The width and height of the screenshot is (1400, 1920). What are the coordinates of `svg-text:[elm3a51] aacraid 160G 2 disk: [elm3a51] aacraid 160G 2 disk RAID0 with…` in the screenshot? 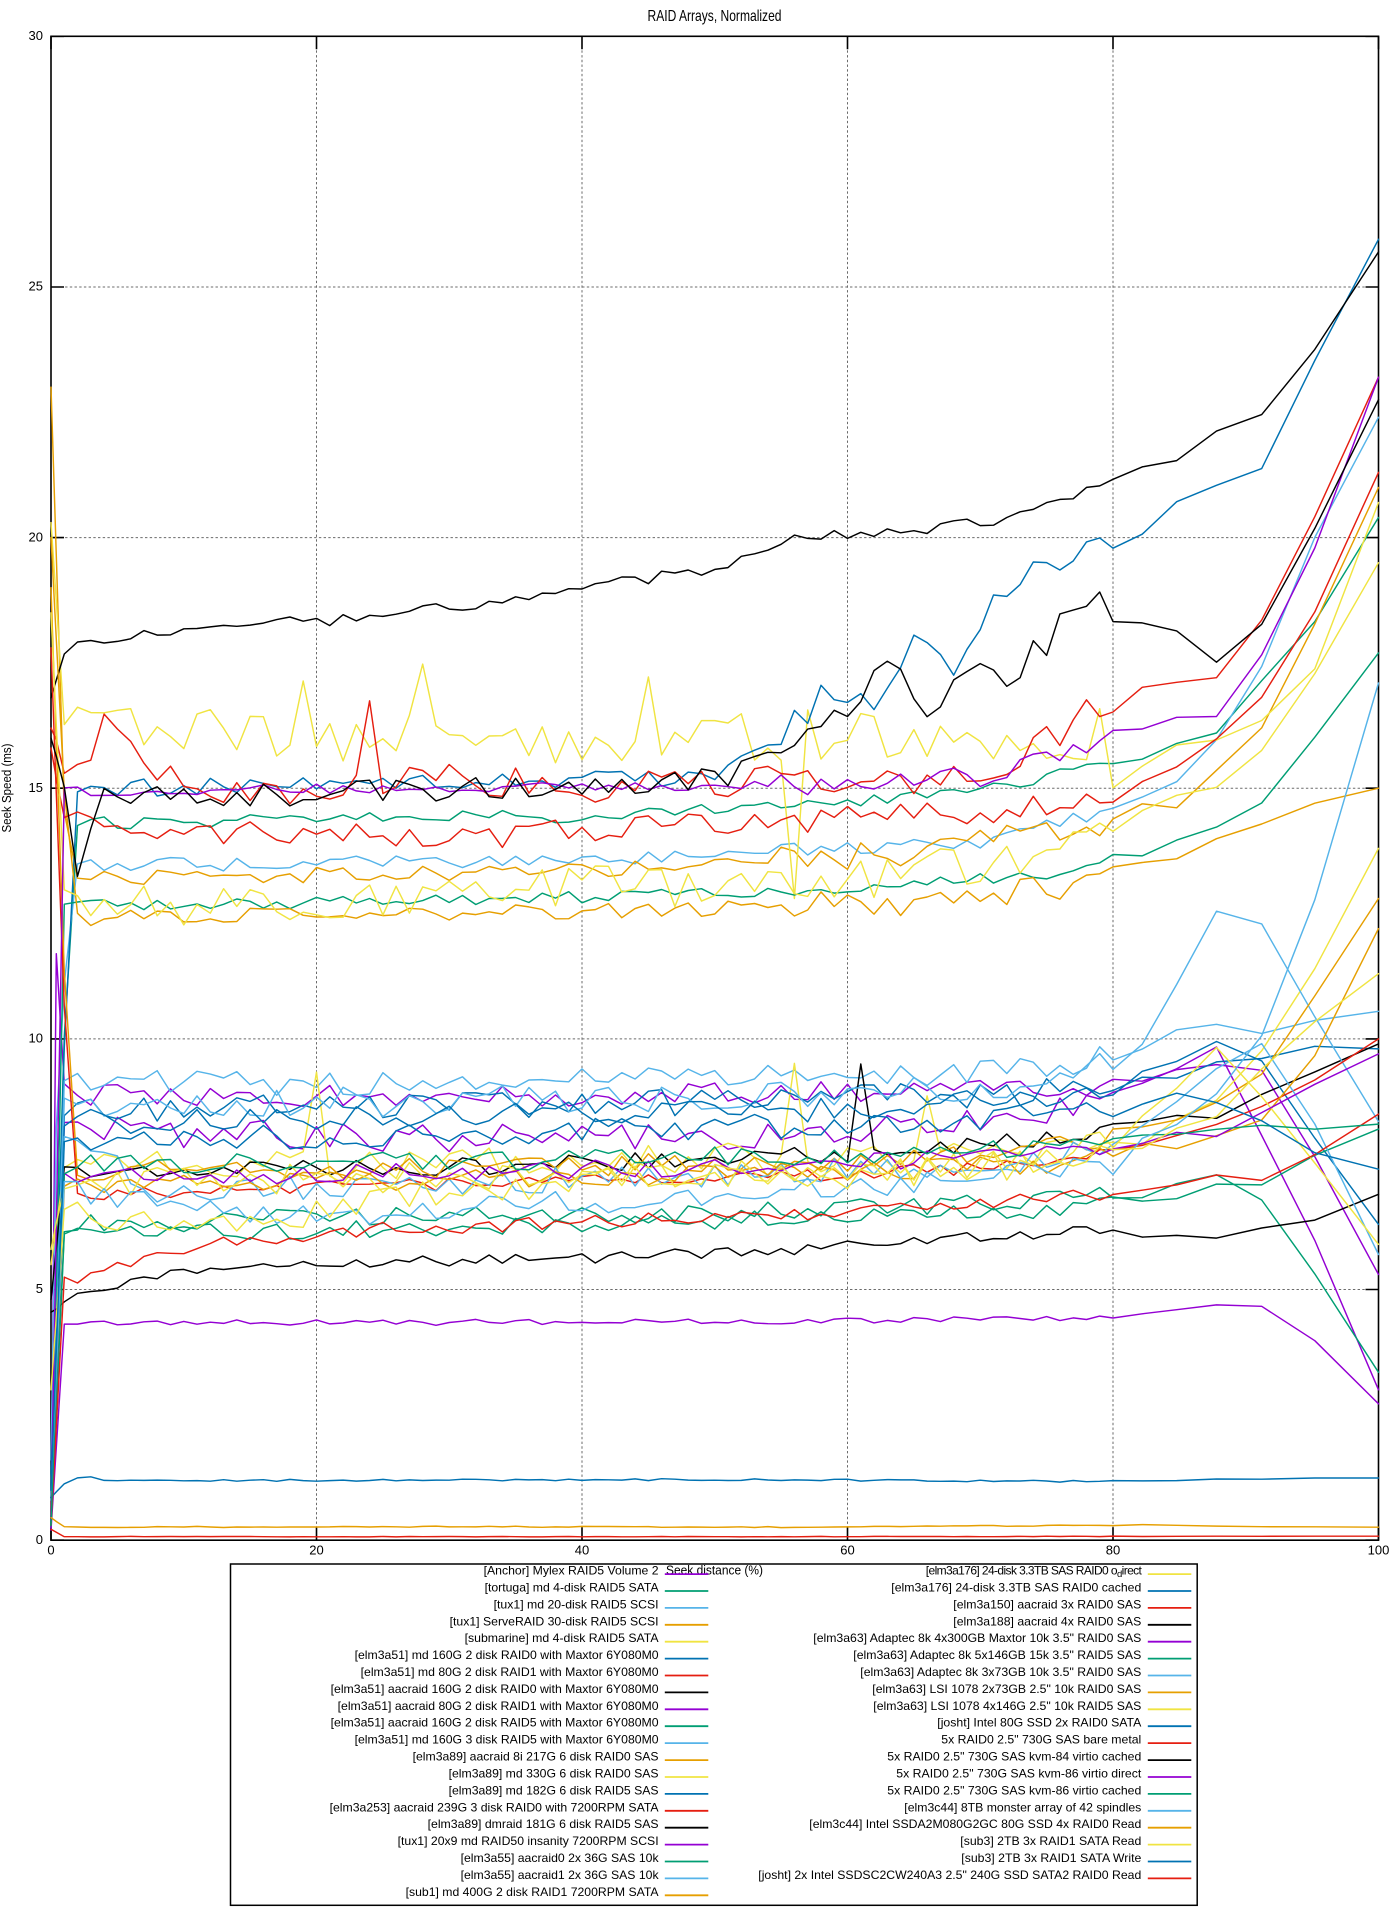 It's located at (495, 1689).